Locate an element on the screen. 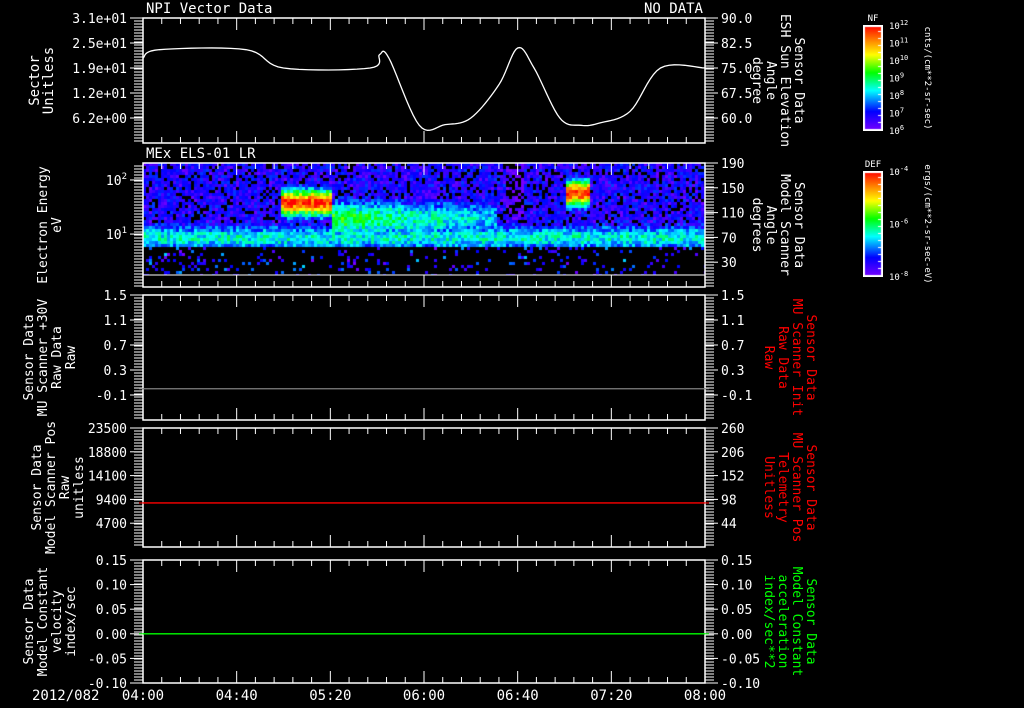  left-tick-label: 1.2e+01 is located at coordinates (99, 94).